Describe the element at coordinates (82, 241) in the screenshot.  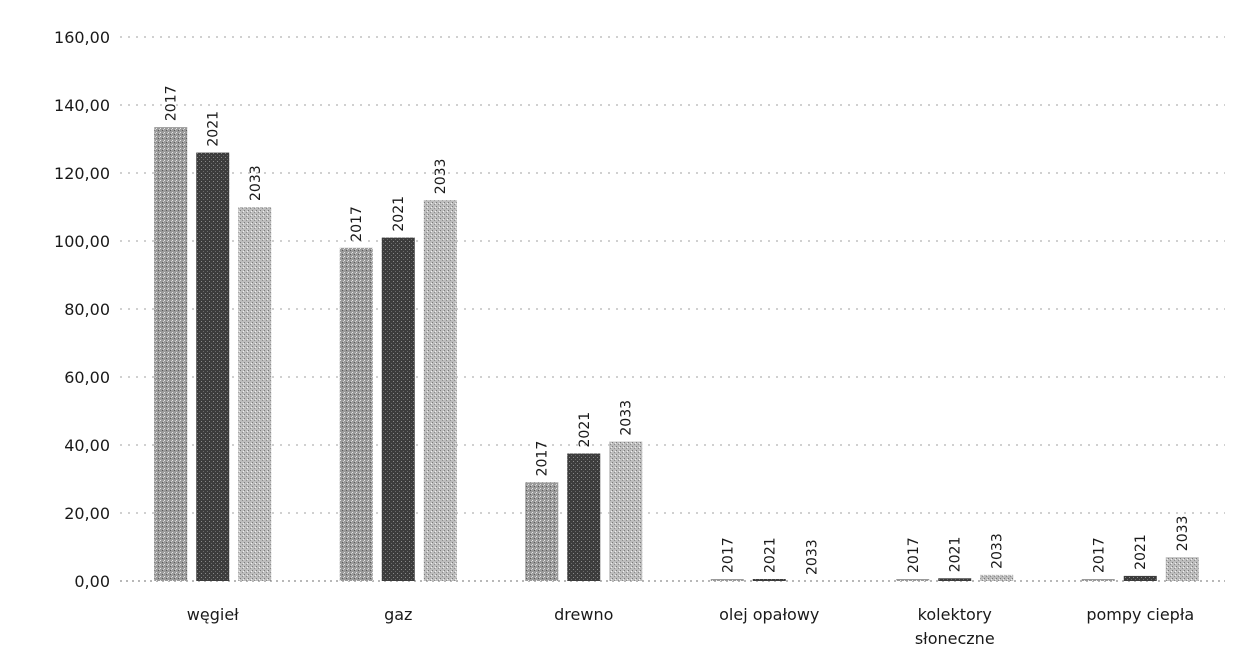
I see `y-tick-label: 100,00` at that location.